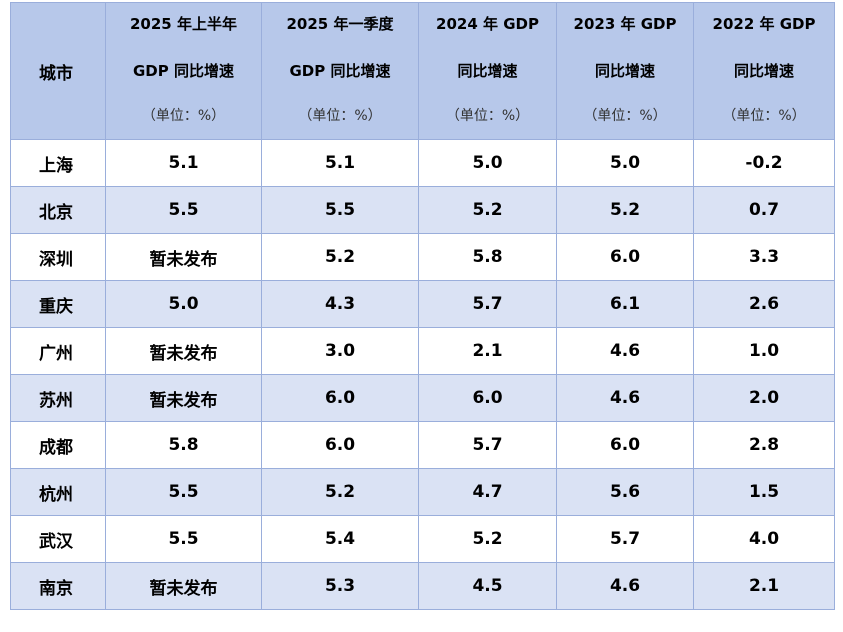  What do you see at coordinates (58, 492) in the screenshot?
I see `city-cell: 杭州` at bounding box center [58, 492].